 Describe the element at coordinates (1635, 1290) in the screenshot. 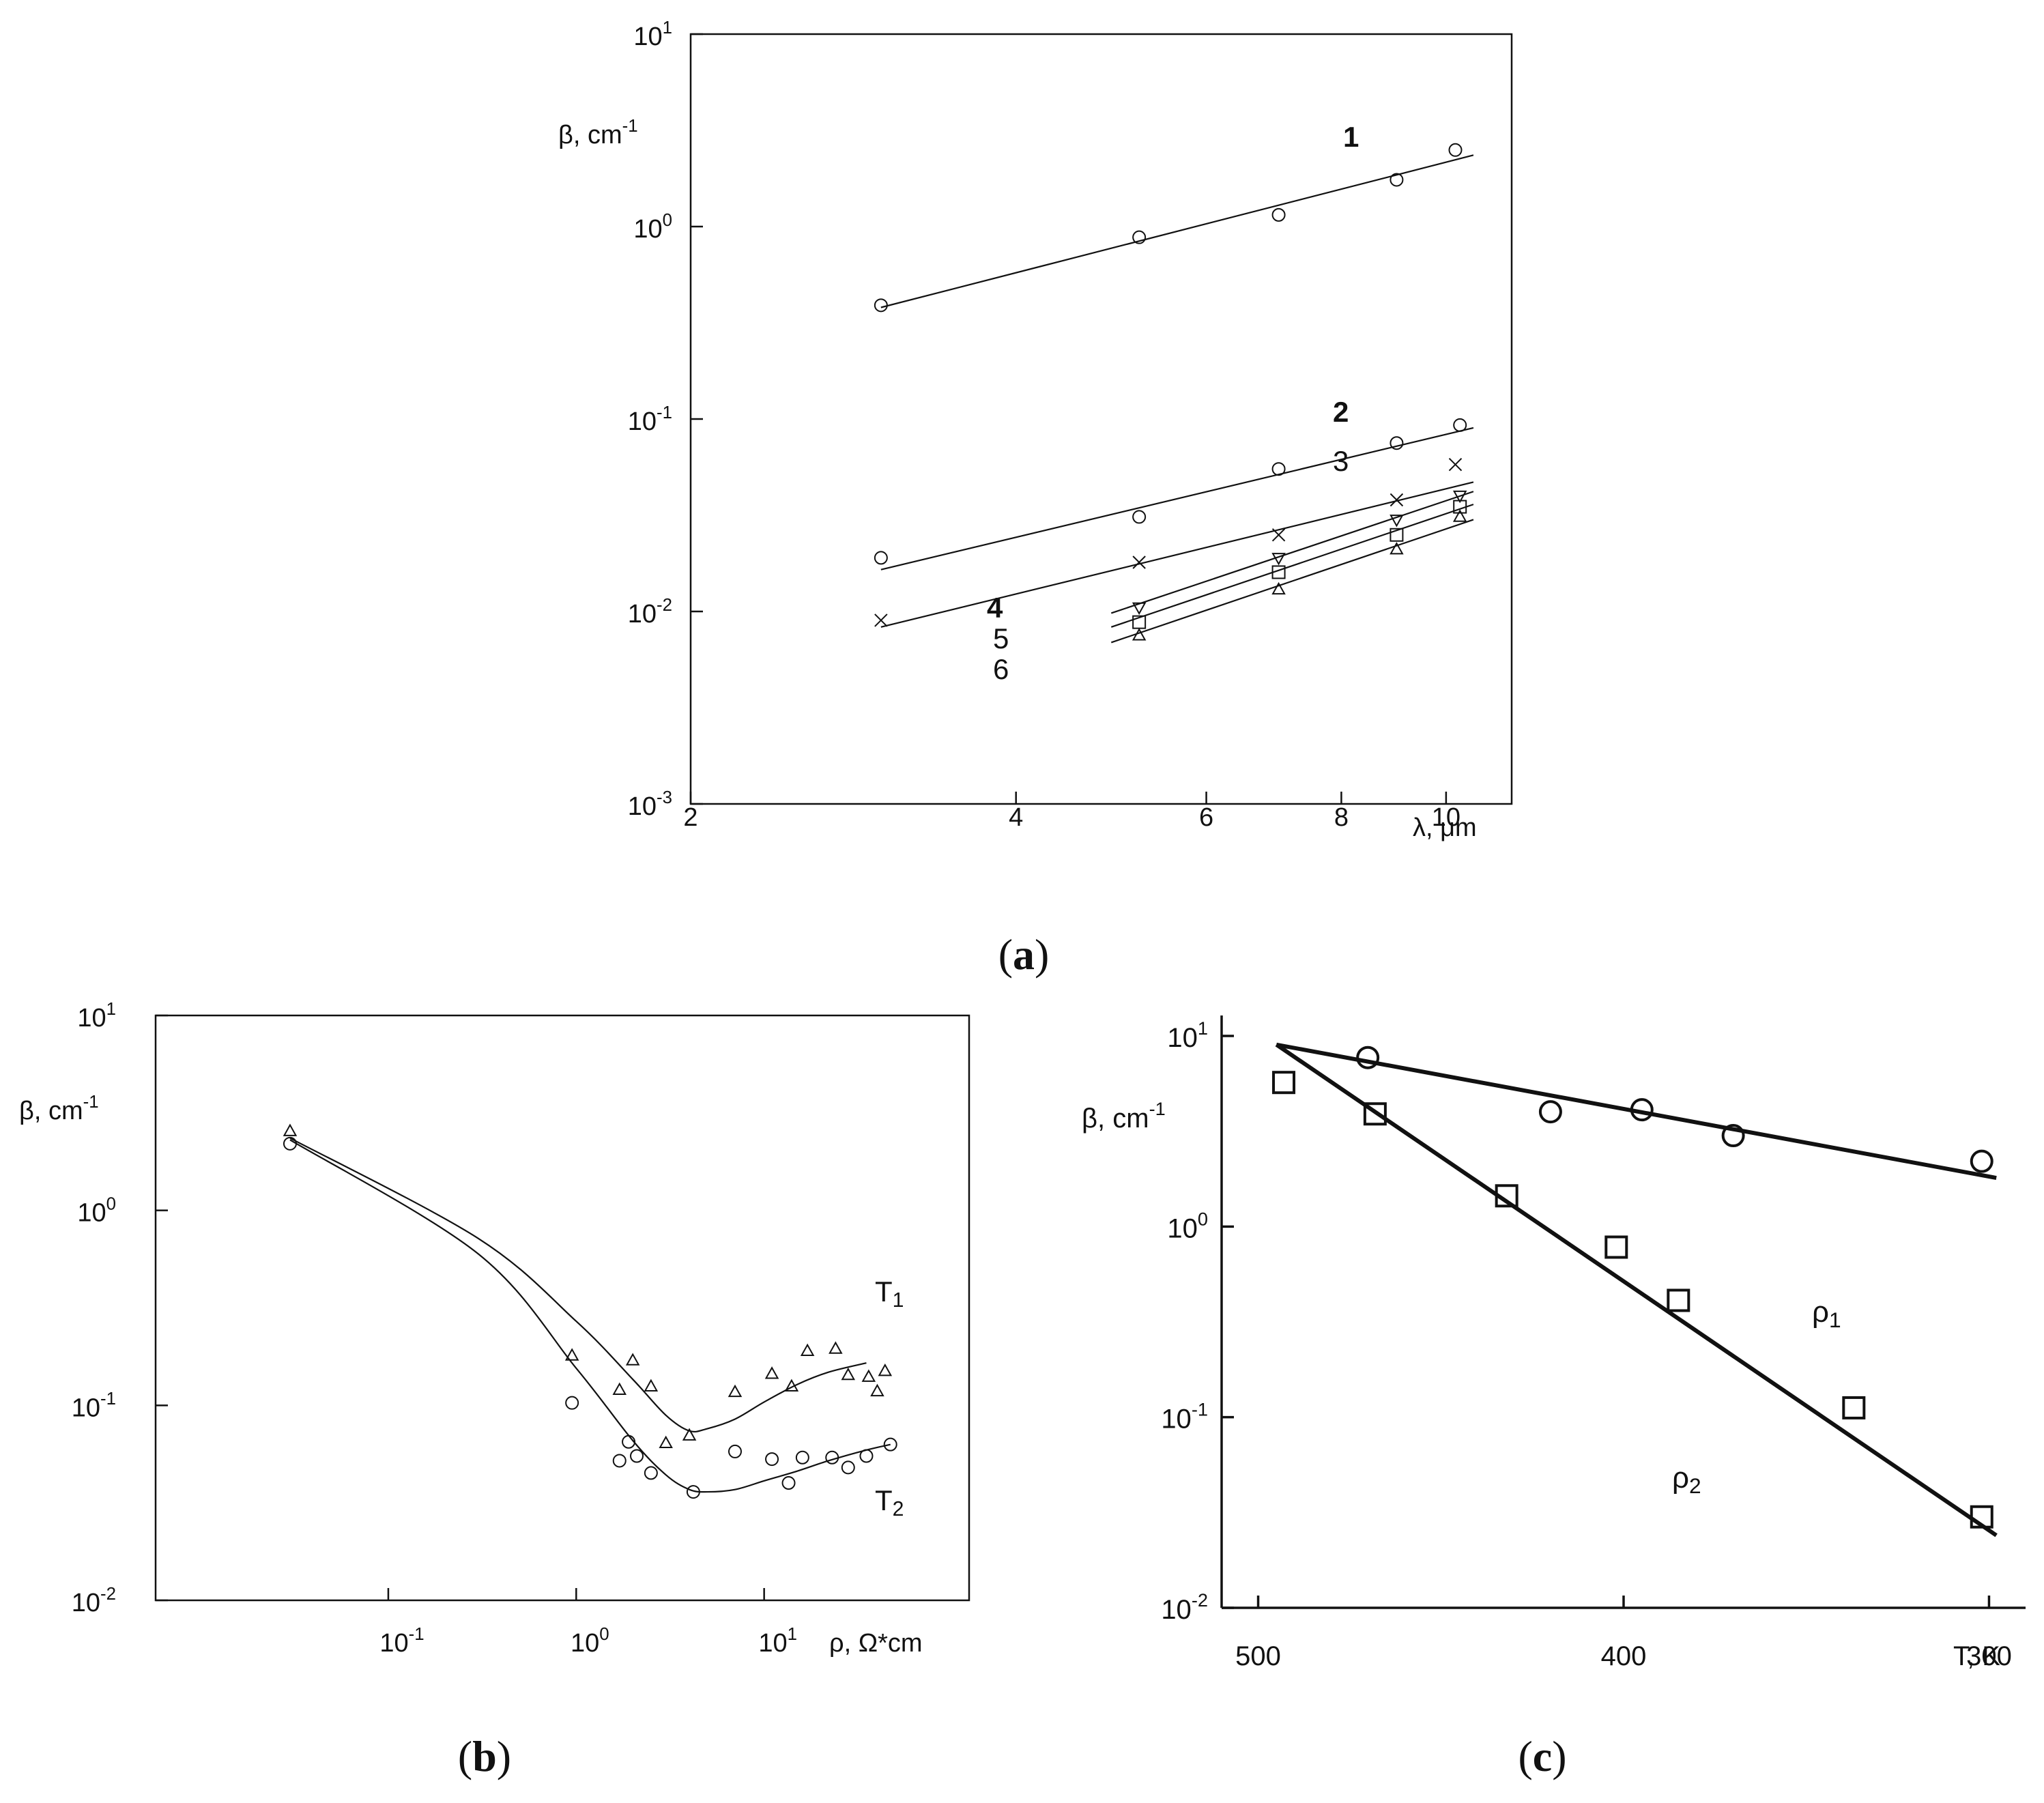

I see `series-ρ₂` at that location.